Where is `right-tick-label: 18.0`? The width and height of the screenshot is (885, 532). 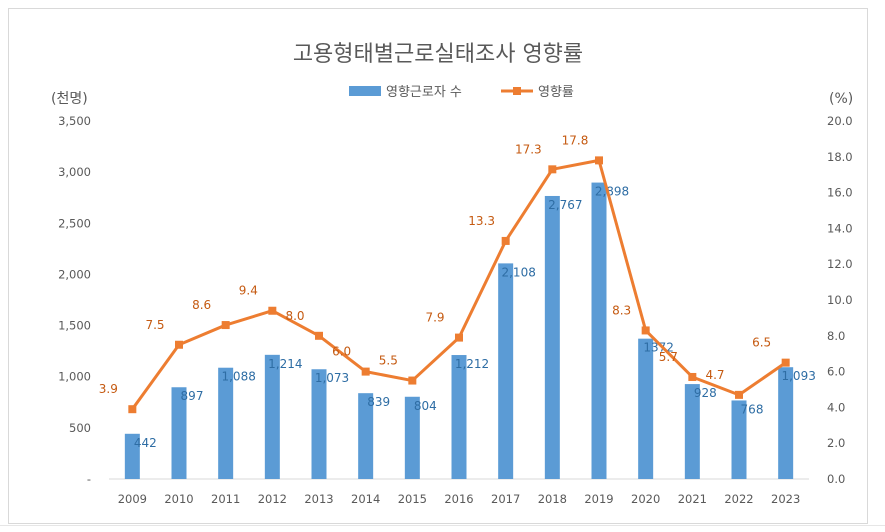 right-tick-label: 18.0 is located at coordinates (840, 157).